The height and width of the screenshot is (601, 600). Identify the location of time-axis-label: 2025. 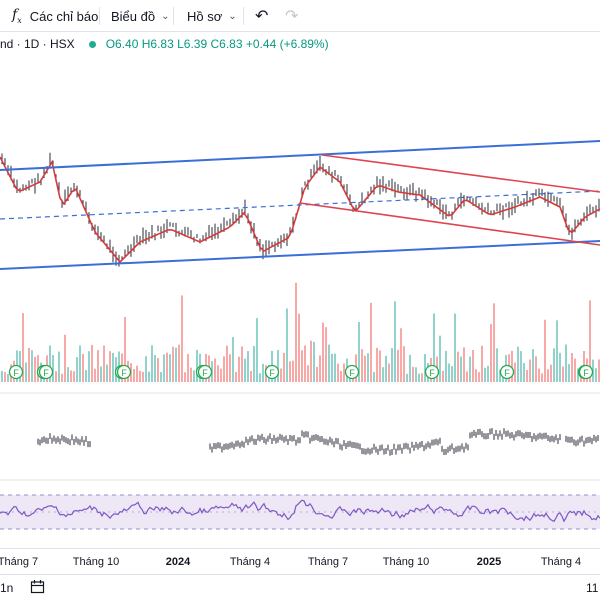
(489, 562).